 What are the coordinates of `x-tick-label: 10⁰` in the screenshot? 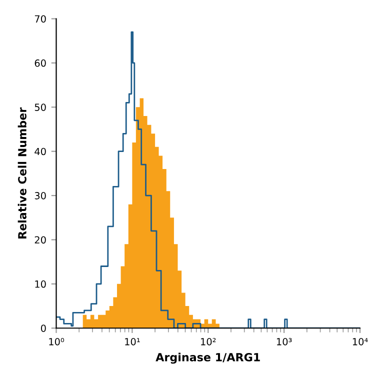 It's located at (56, 342).